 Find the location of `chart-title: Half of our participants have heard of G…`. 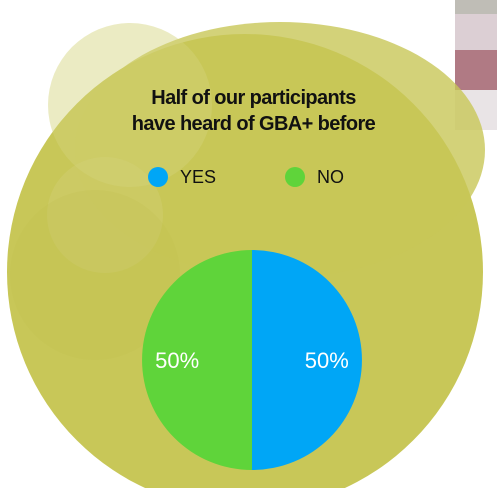

chart-title: Half of our participants have heard of G… is located at coordinates (248, 111).